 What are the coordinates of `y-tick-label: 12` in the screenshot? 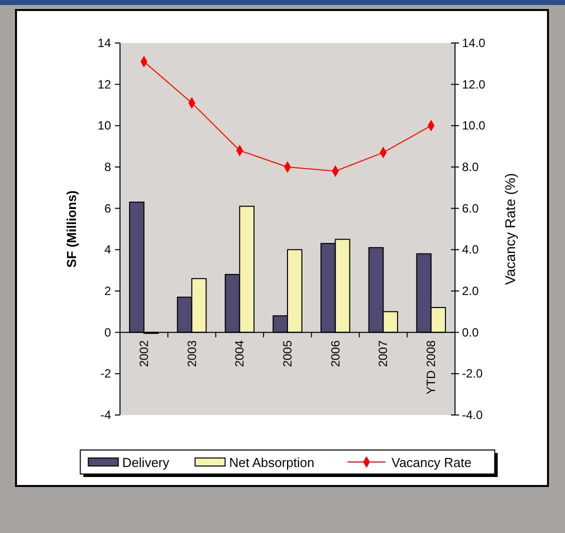 It's located at (105, 84).